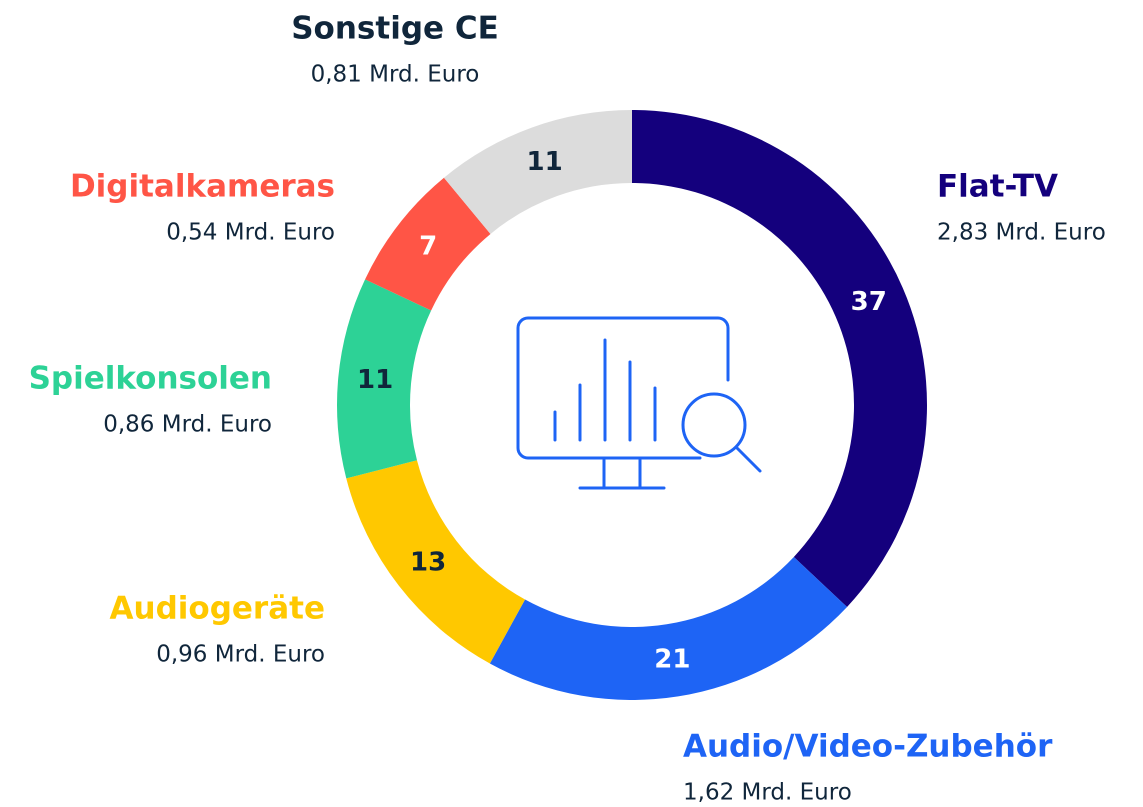 The width and height of the screenshot is (1143, 807). What do you see at coordinates (217, 609) in the screenshot?
I see `category-label: Audiogeräte` at bounding box center [217, 609].